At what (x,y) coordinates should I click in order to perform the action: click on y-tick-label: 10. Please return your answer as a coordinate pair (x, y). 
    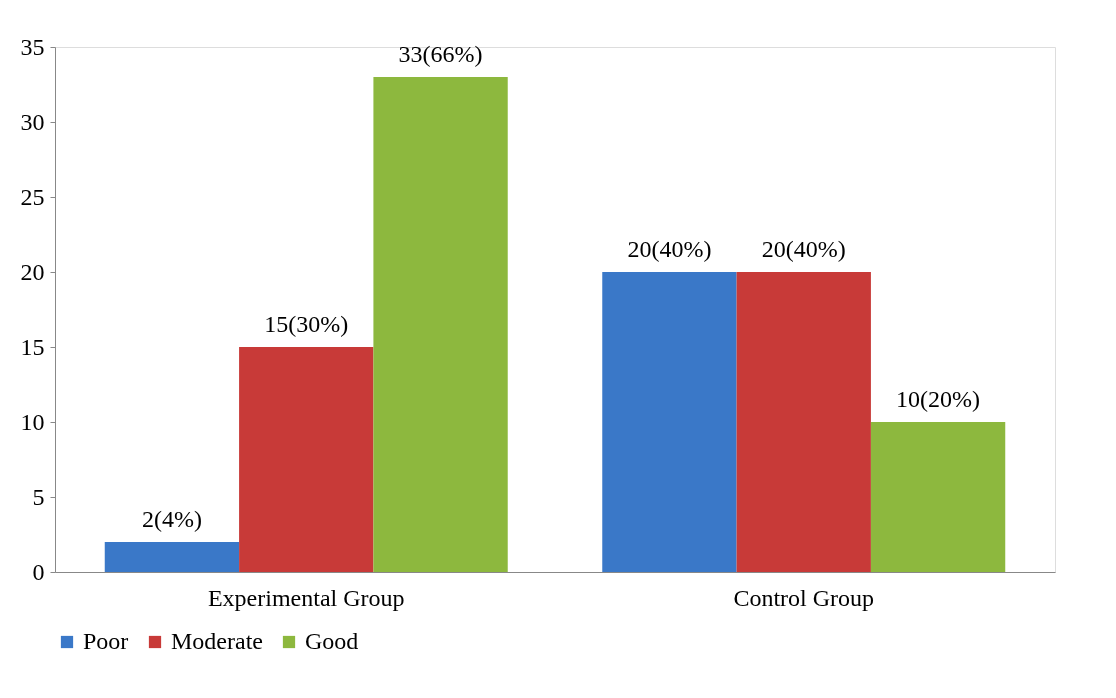
    Looking at the image, I should click on (32, 421).